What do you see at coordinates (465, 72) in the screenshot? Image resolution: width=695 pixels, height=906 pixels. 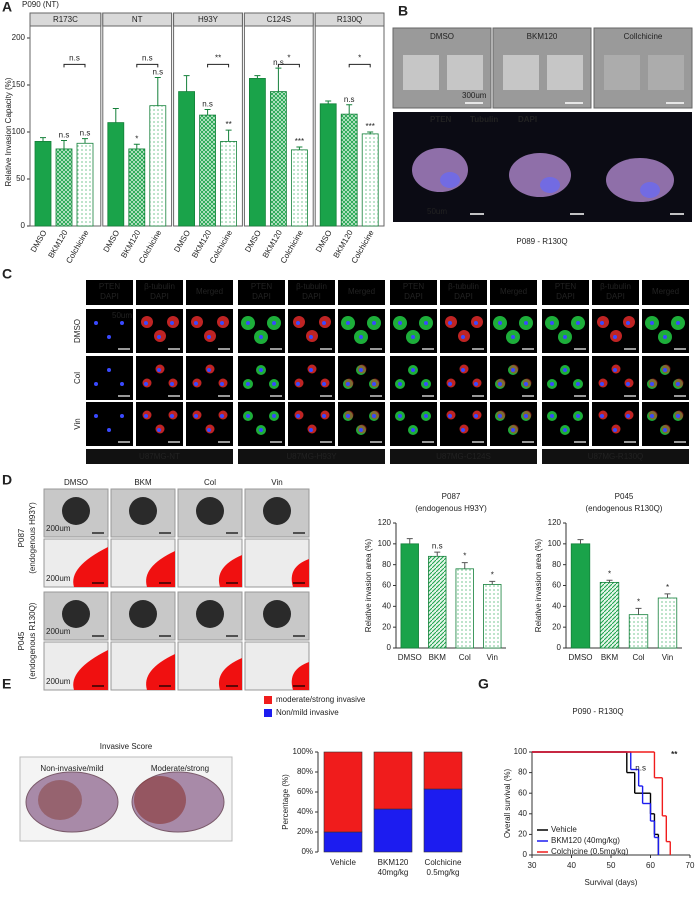 I see `micrograph-detail` at bounding box center [465, 72].